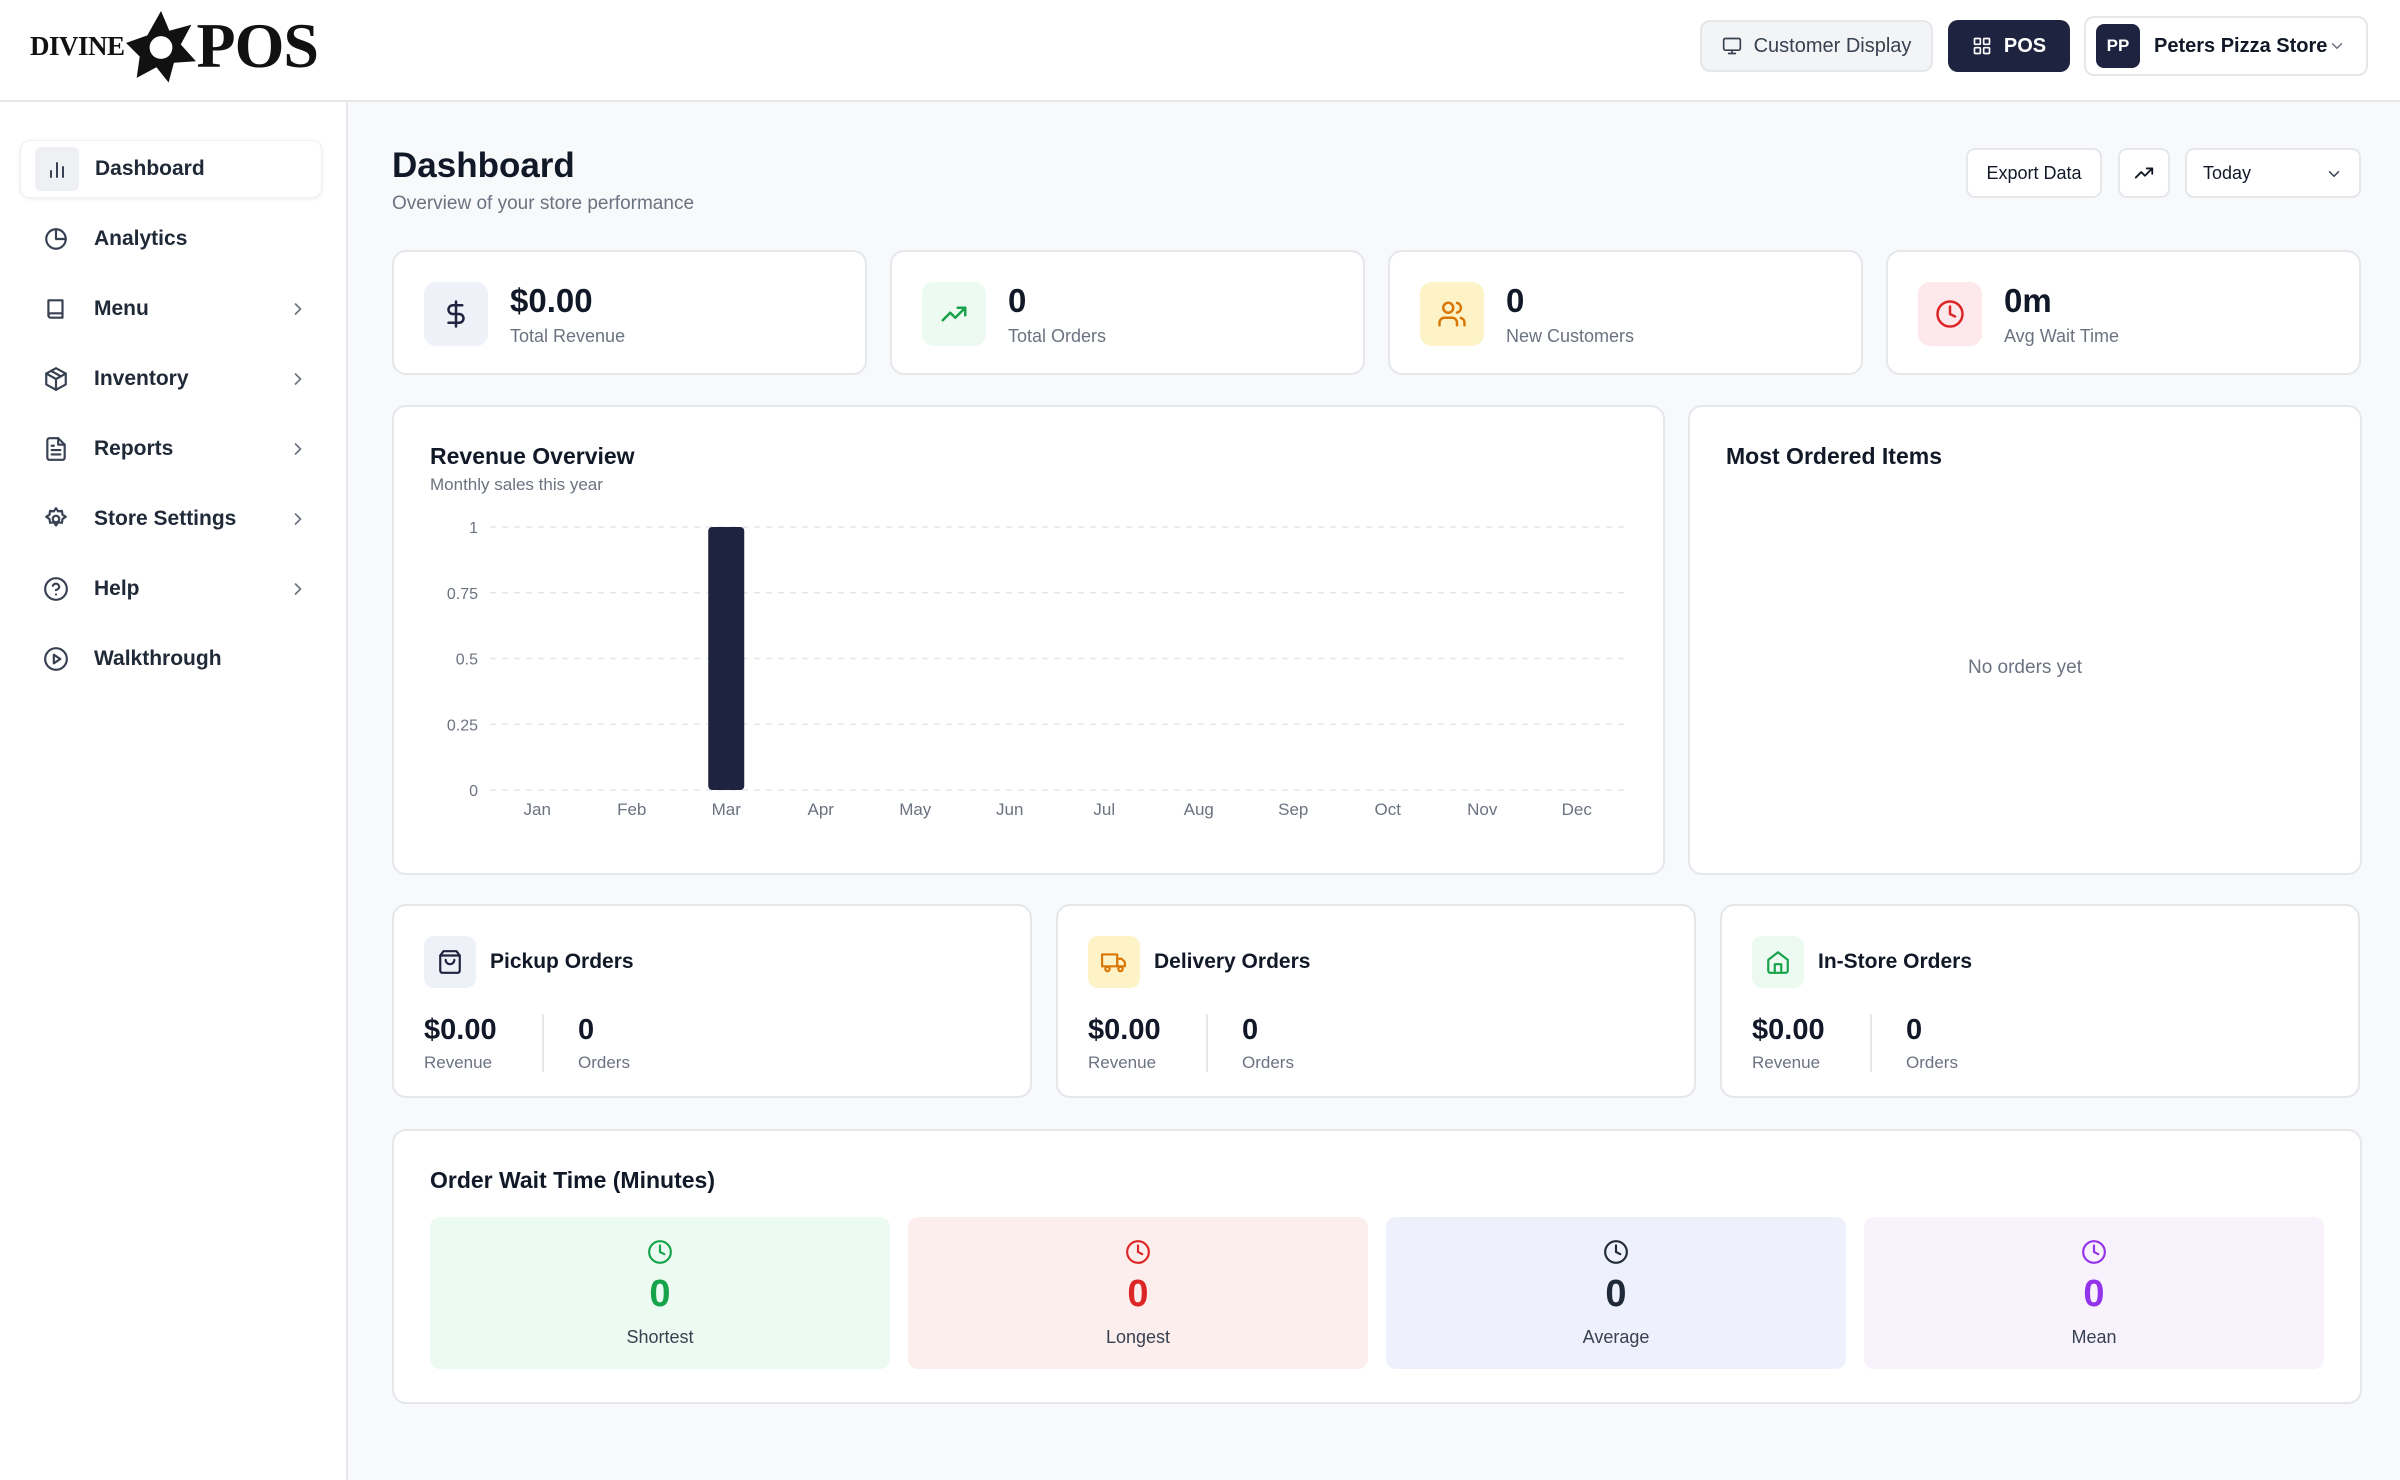 The width and height of the screenshot is (2400, 1480). I want to click on pickup-orders-card: Pickup Orders $0.00 Revenue 0 Orders, so click(712, 1001).